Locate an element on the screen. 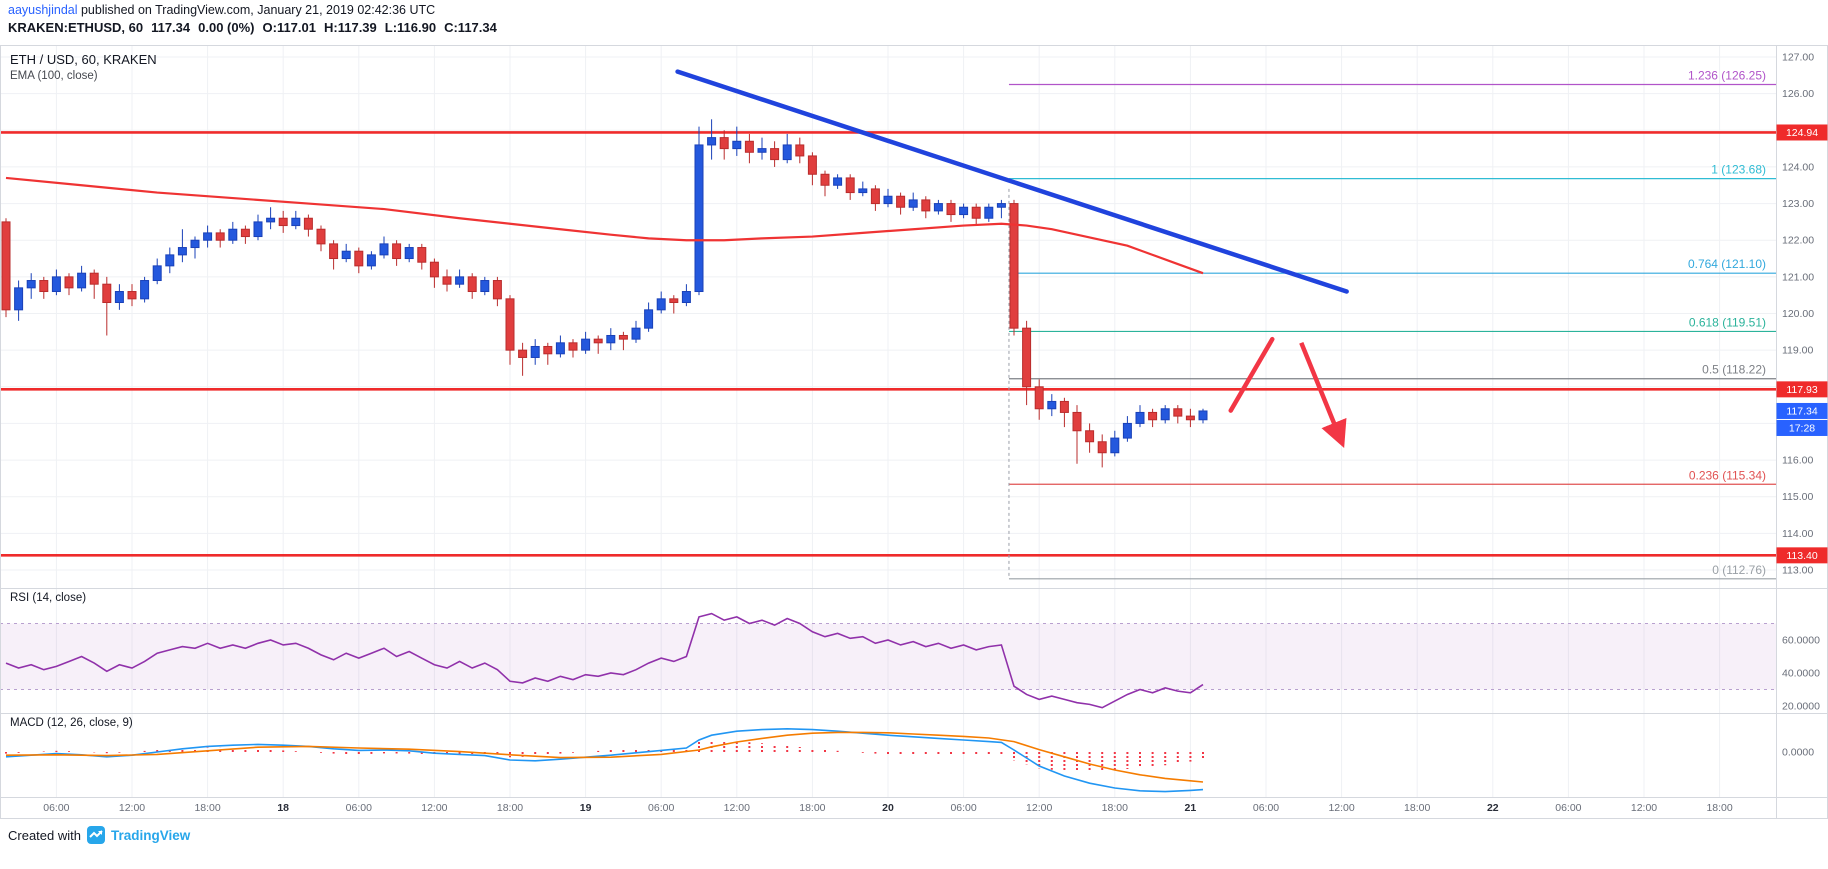 Image resolution: width=1828 pixels, height=869 pixels. svg-text: 116.00 is located at coordinates (1797, 461).